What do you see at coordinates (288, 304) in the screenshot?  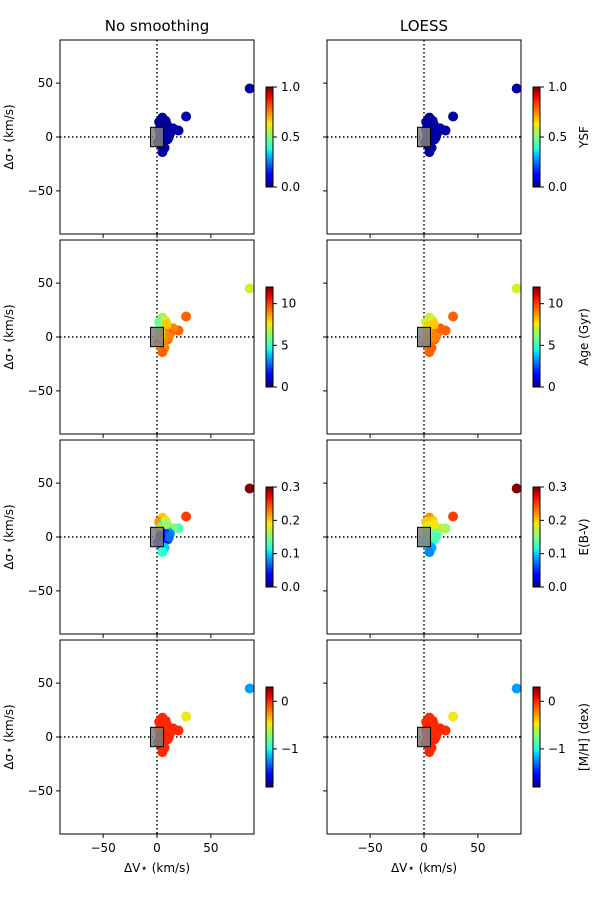 I see `colorbar-tick-label: 10` at bounding box center [288, 304].